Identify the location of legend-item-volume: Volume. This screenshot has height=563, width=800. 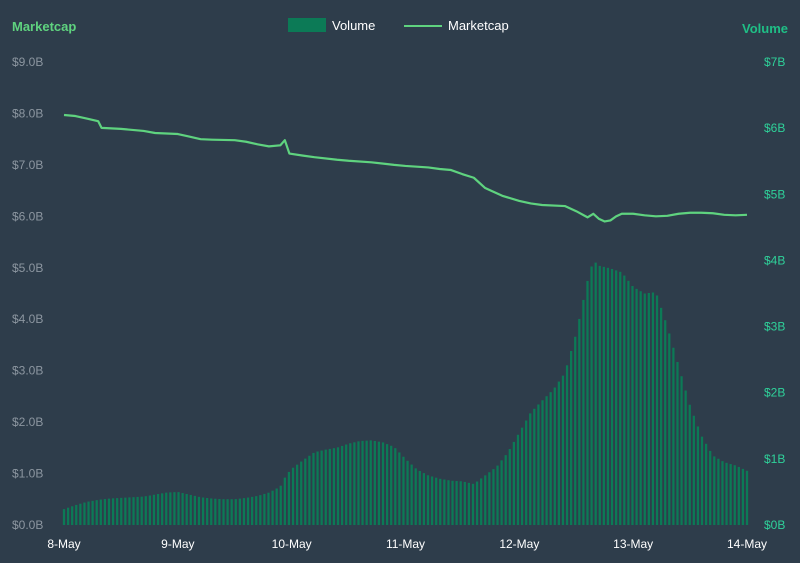
(331, 25).